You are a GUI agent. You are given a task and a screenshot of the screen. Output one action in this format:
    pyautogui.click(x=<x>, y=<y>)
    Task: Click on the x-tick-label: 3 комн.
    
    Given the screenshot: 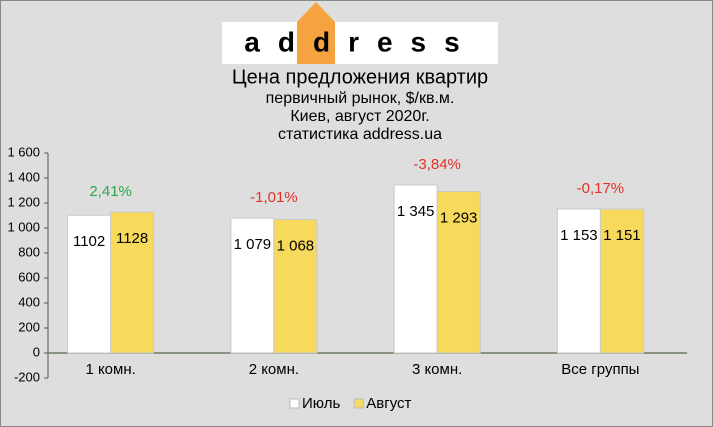 What is the action you would take?
    pyautogui.click(x=437, y=369)
    